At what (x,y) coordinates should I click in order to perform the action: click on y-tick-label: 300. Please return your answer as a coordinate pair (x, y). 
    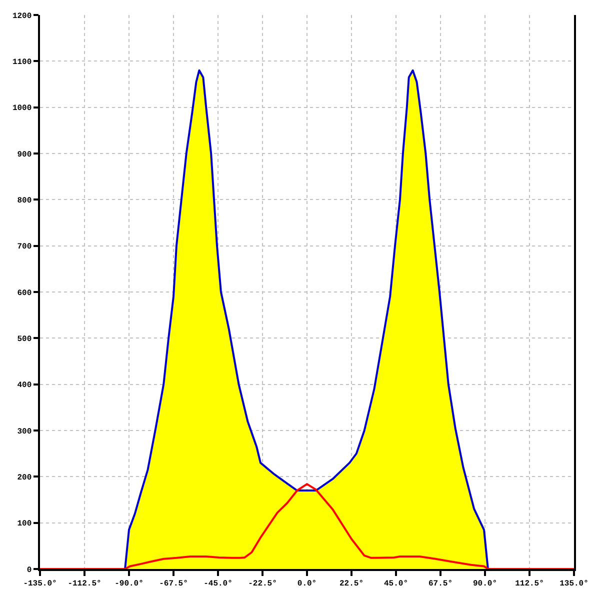
    Looking at the image, I should click on (24, 431).